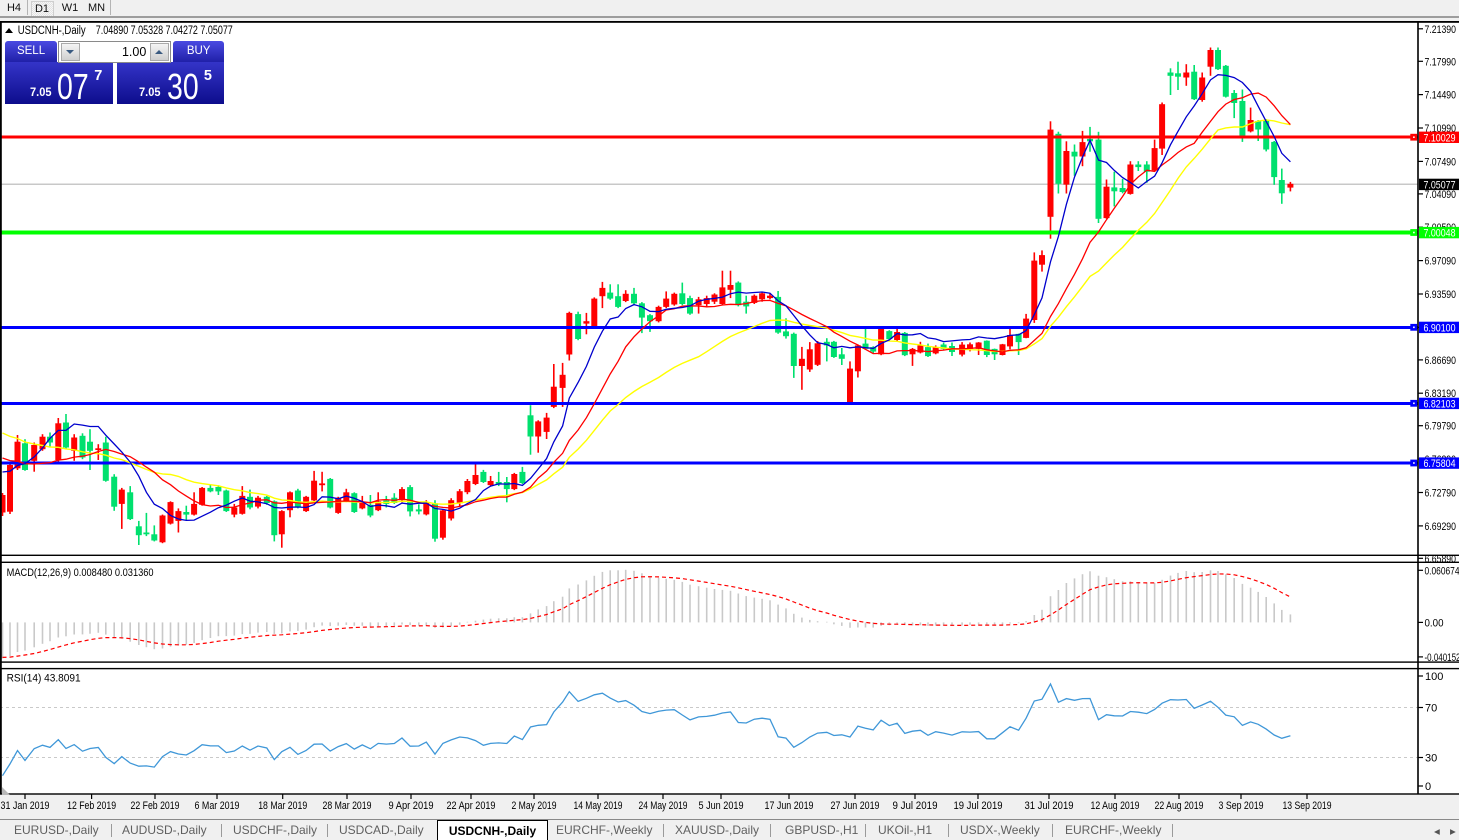 Image resolution: width=1459 pixels, height=840 pixels. What do you see at coordinates (1179, 806) in the screenshot?
I see `svg-text: 22 Aug 2019` at bounding box center [1179, 806].